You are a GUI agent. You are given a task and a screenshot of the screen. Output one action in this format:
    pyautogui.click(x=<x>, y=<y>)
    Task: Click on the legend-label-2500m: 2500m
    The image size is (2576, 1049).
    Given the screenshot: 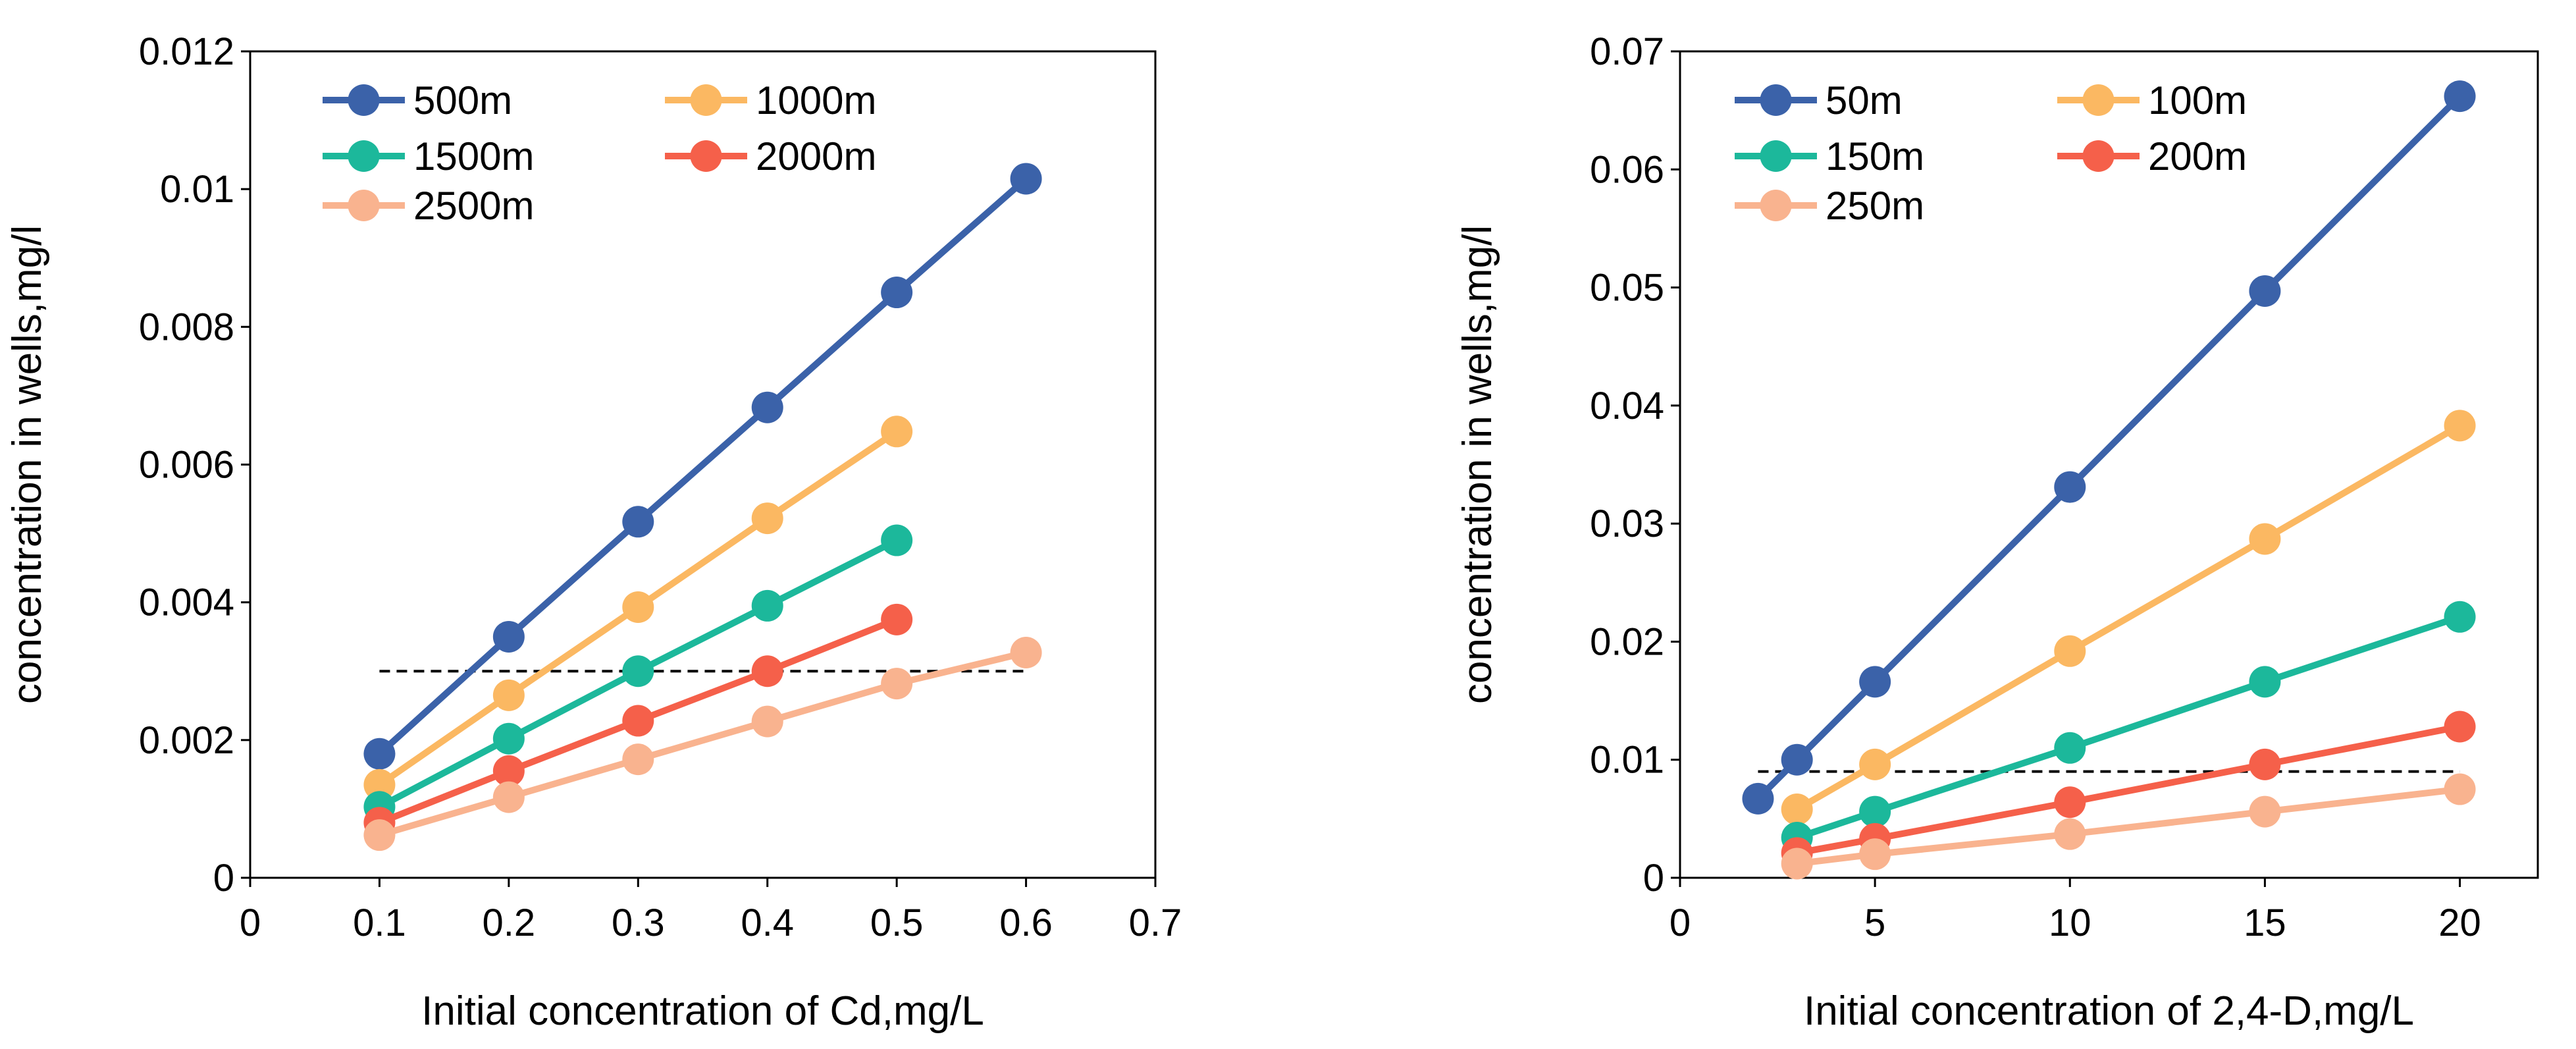 What is the action you would take?
    pyautogui.click(x=473, y=206)
    